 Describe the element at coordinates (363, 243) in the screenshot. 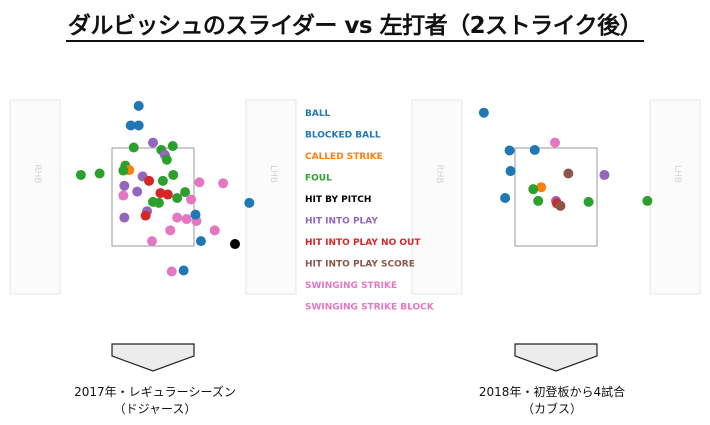

I see `legend-item: HIT INTO PLAY NO OUT` at that location.